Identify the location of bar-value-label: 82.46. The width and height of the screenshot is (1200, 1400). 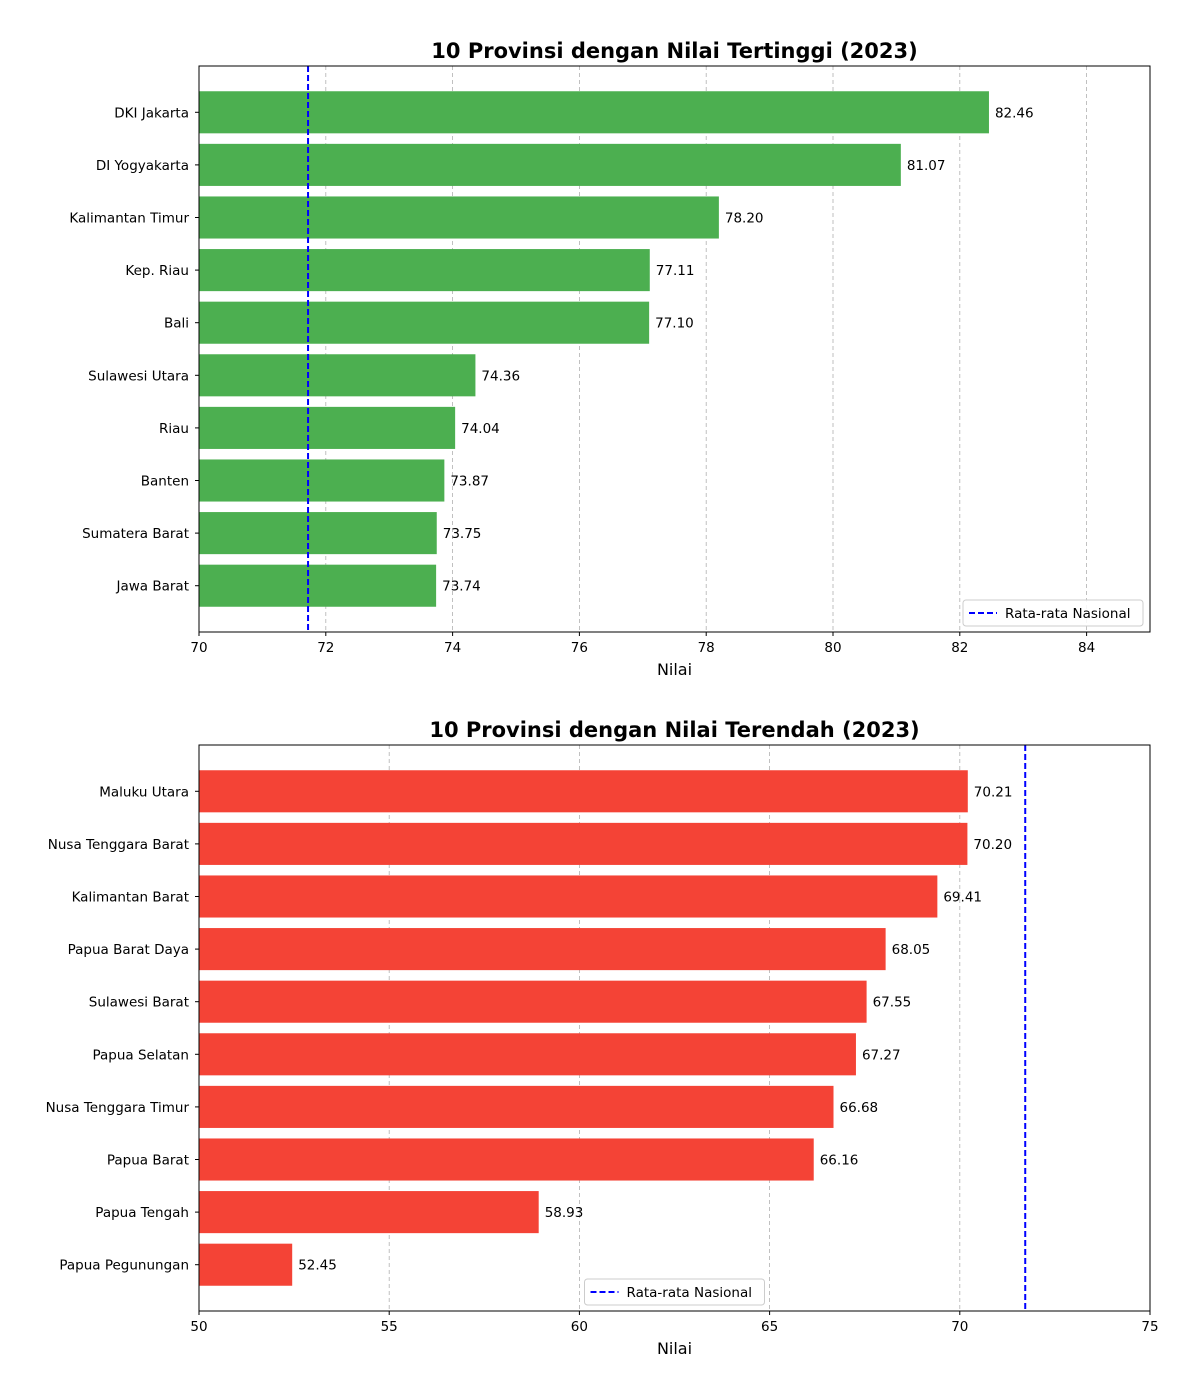
(1014, 113).